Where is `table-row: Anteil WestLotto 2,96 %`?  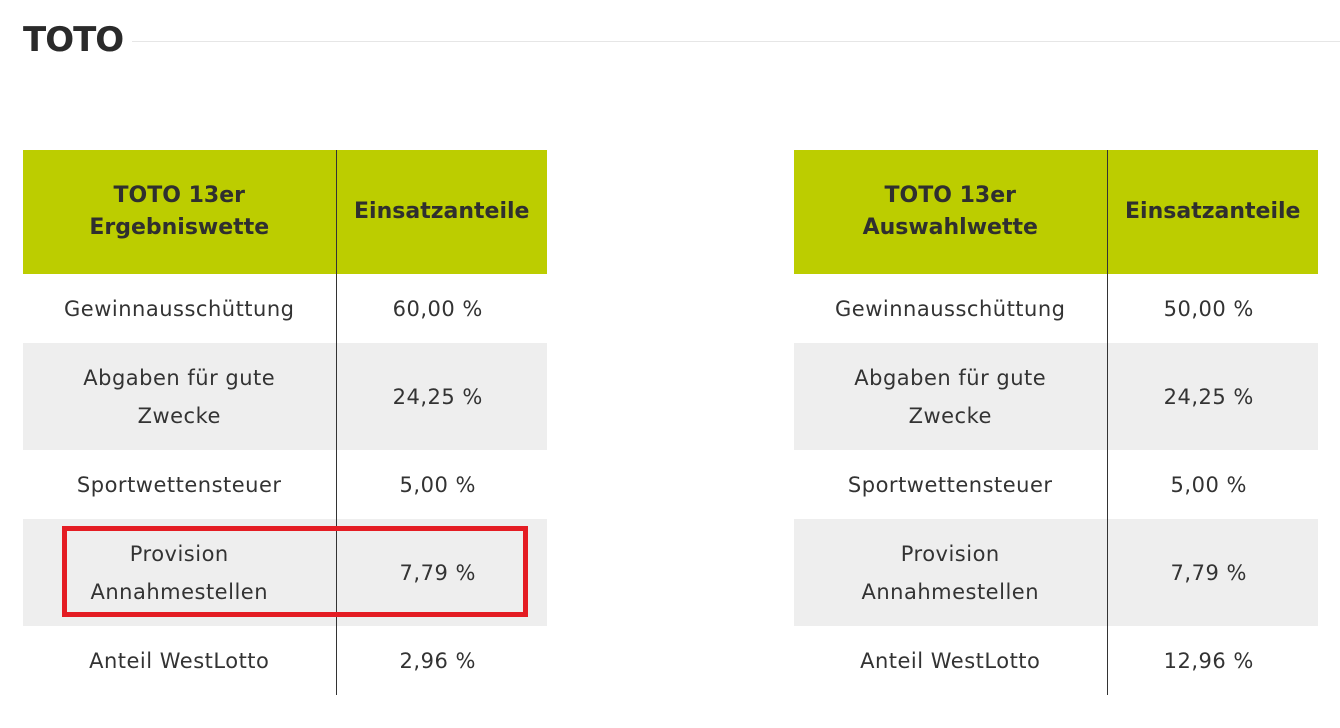
table-row: Anteil WestLotto 2,96 % is located at coordinates (285, 660).